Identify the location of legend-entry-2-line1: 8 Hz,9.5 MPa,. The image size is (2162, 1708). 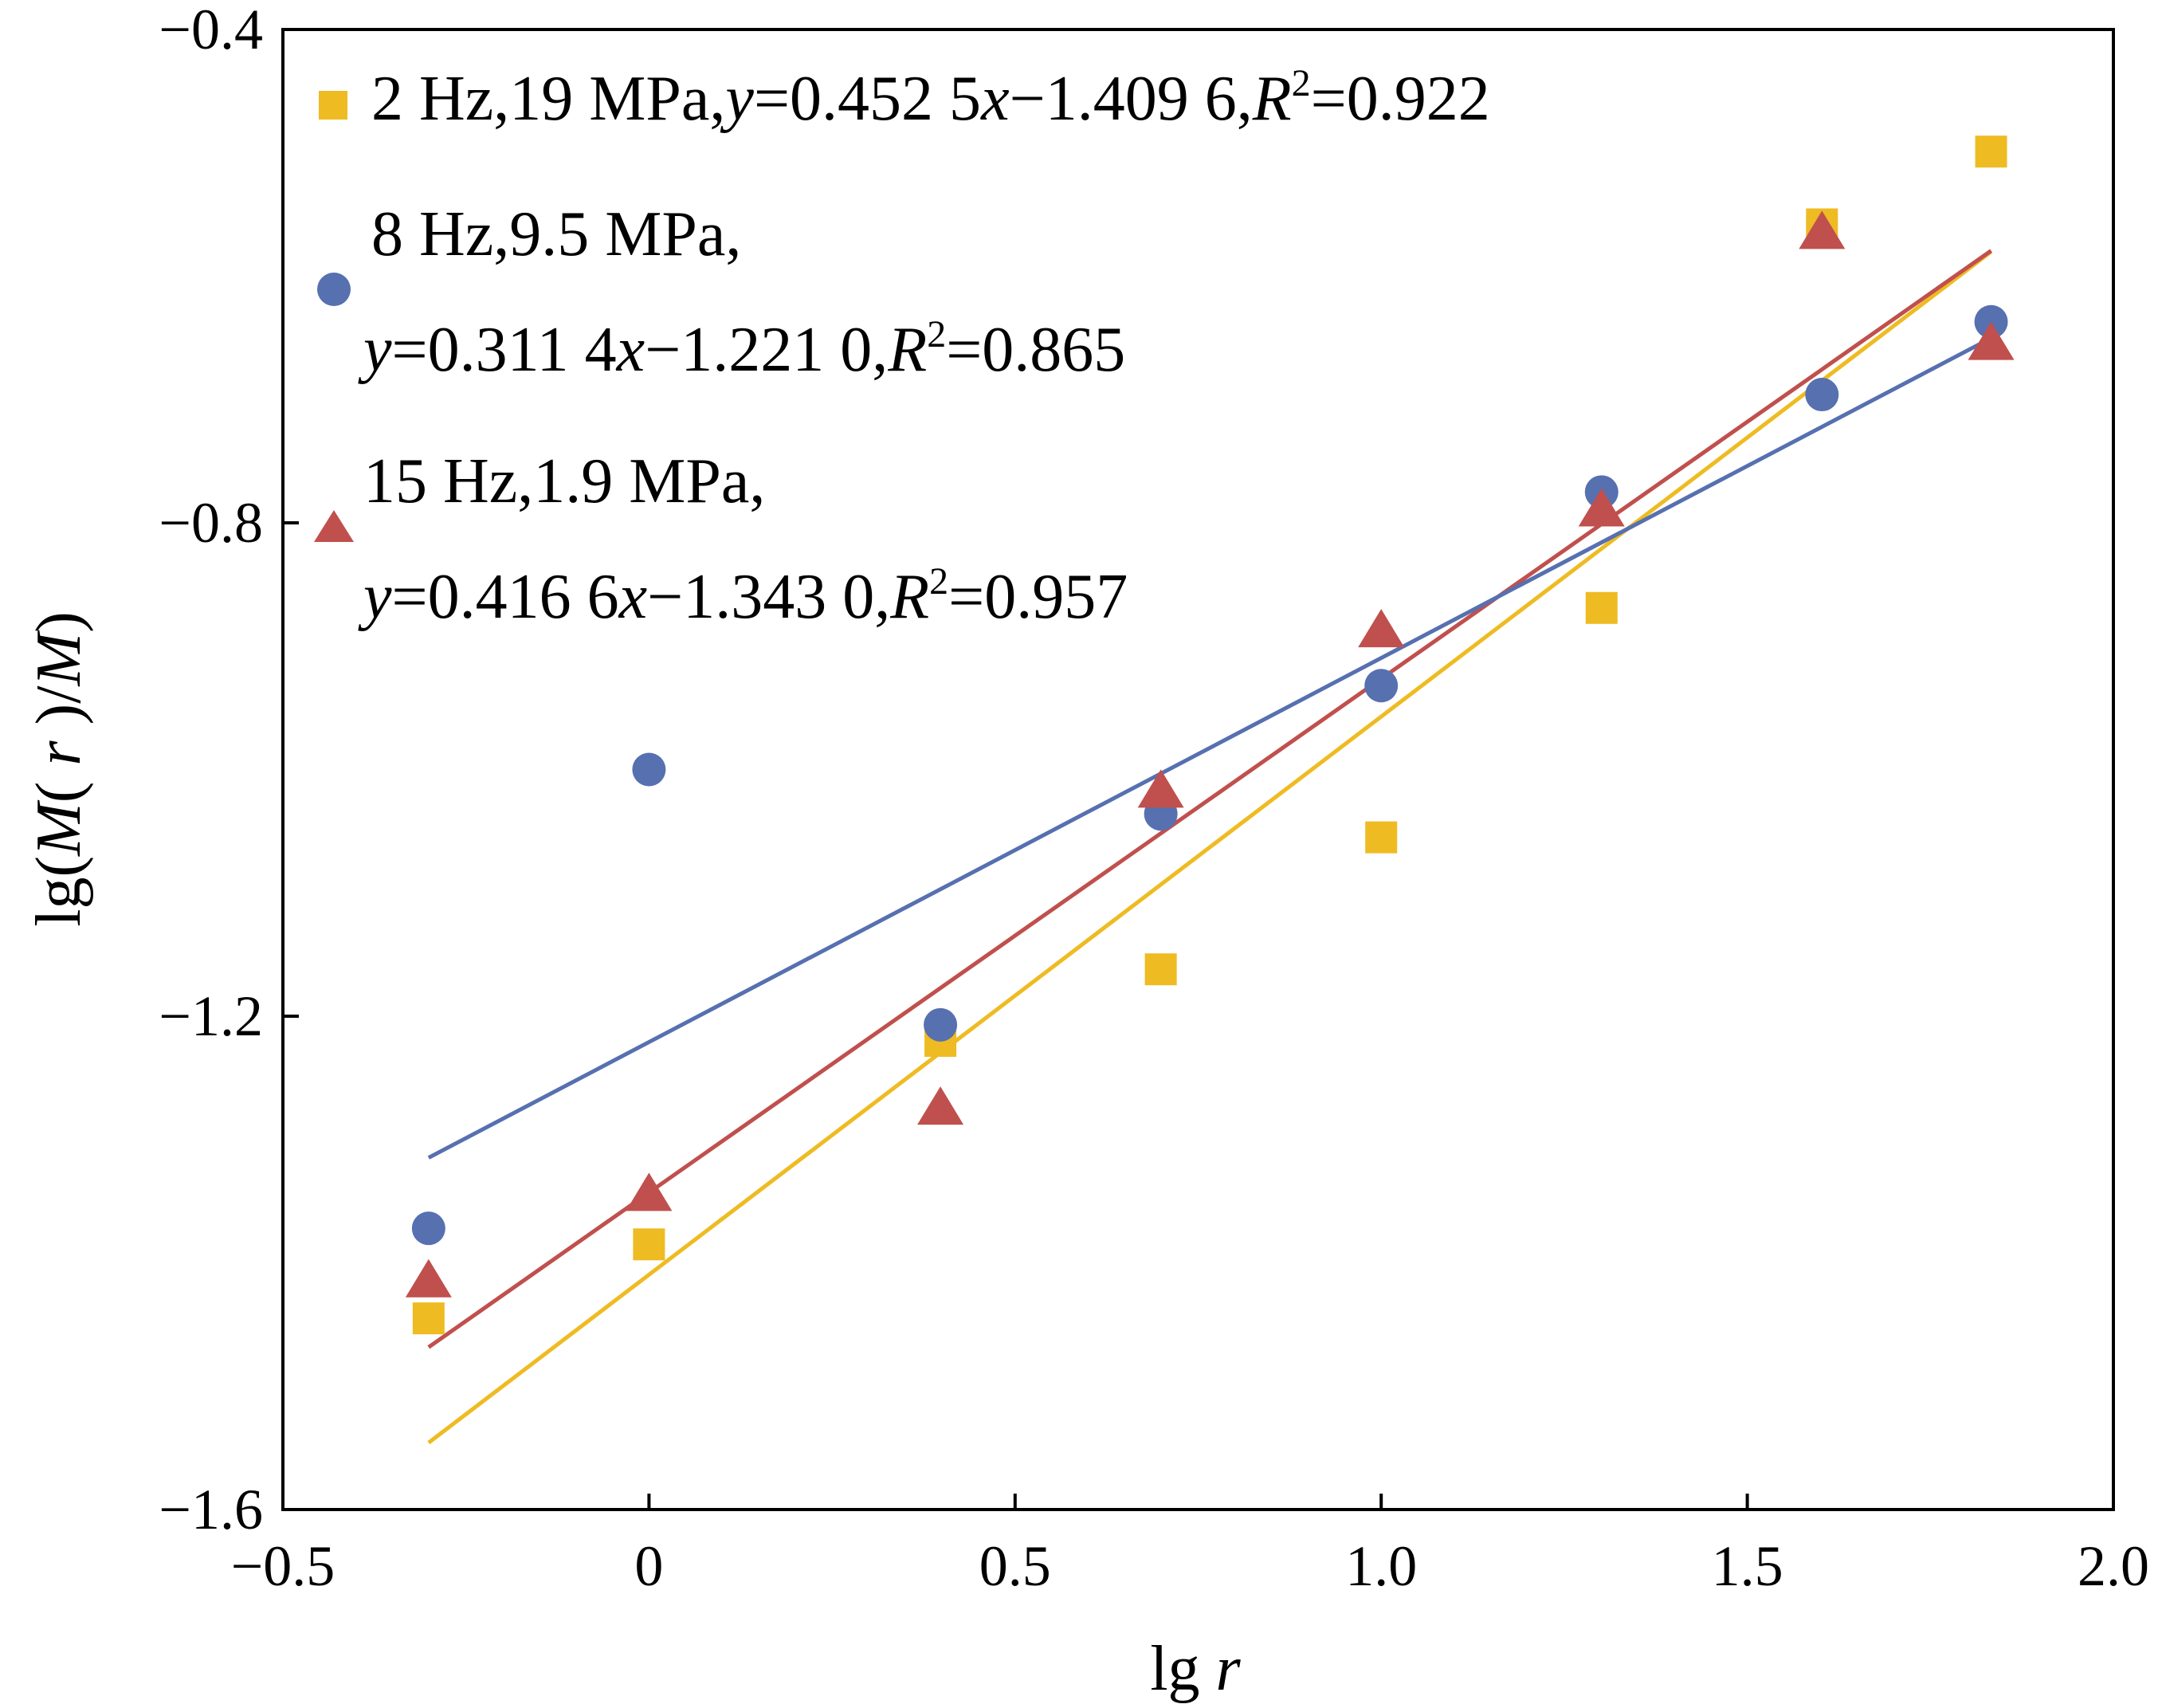
(556, 234).